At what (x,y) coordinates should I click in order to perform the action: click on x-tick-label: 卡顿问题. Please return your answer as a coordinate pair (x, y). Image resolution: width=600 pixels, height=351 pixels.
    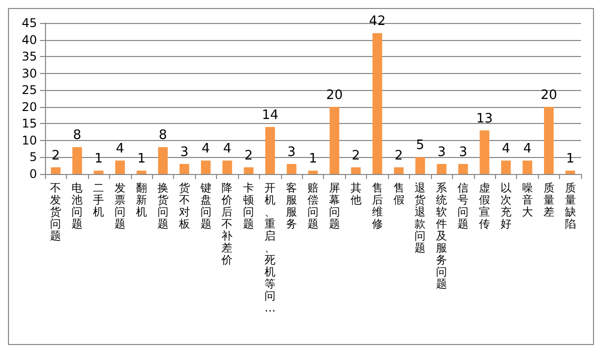
    Looking at the image, I should click on (248, 206).